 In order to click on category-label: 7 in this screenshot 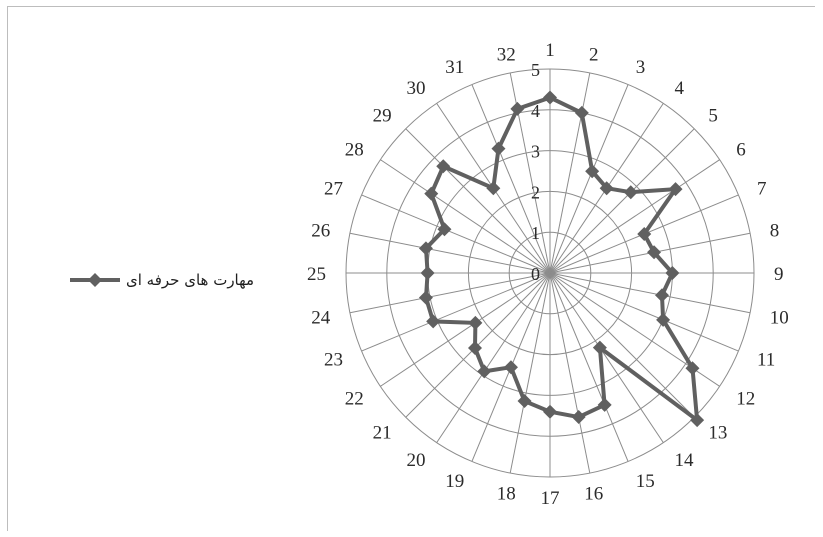, I will do `click(762, 188)`.